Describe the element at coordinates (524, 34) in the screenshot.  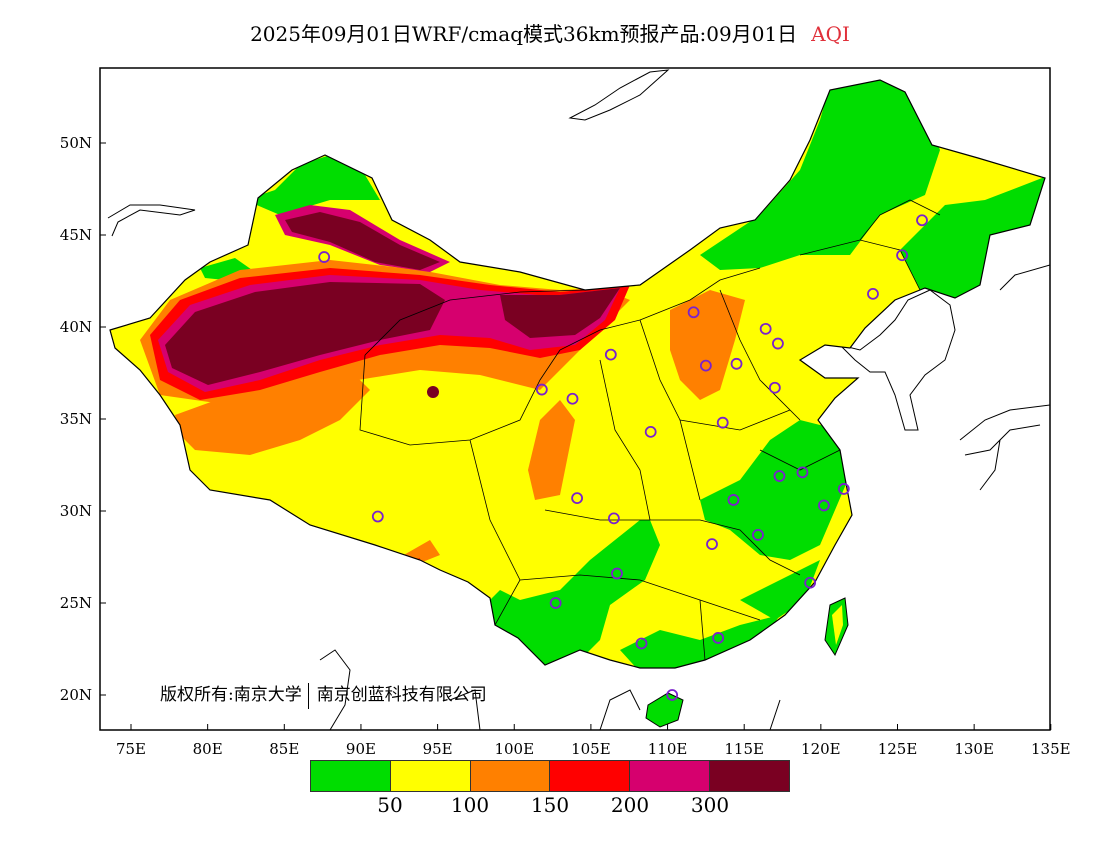
I see `title-main: 2025年09月01日WRF/cmaq模式36km预报产品:09月01日` at that location.